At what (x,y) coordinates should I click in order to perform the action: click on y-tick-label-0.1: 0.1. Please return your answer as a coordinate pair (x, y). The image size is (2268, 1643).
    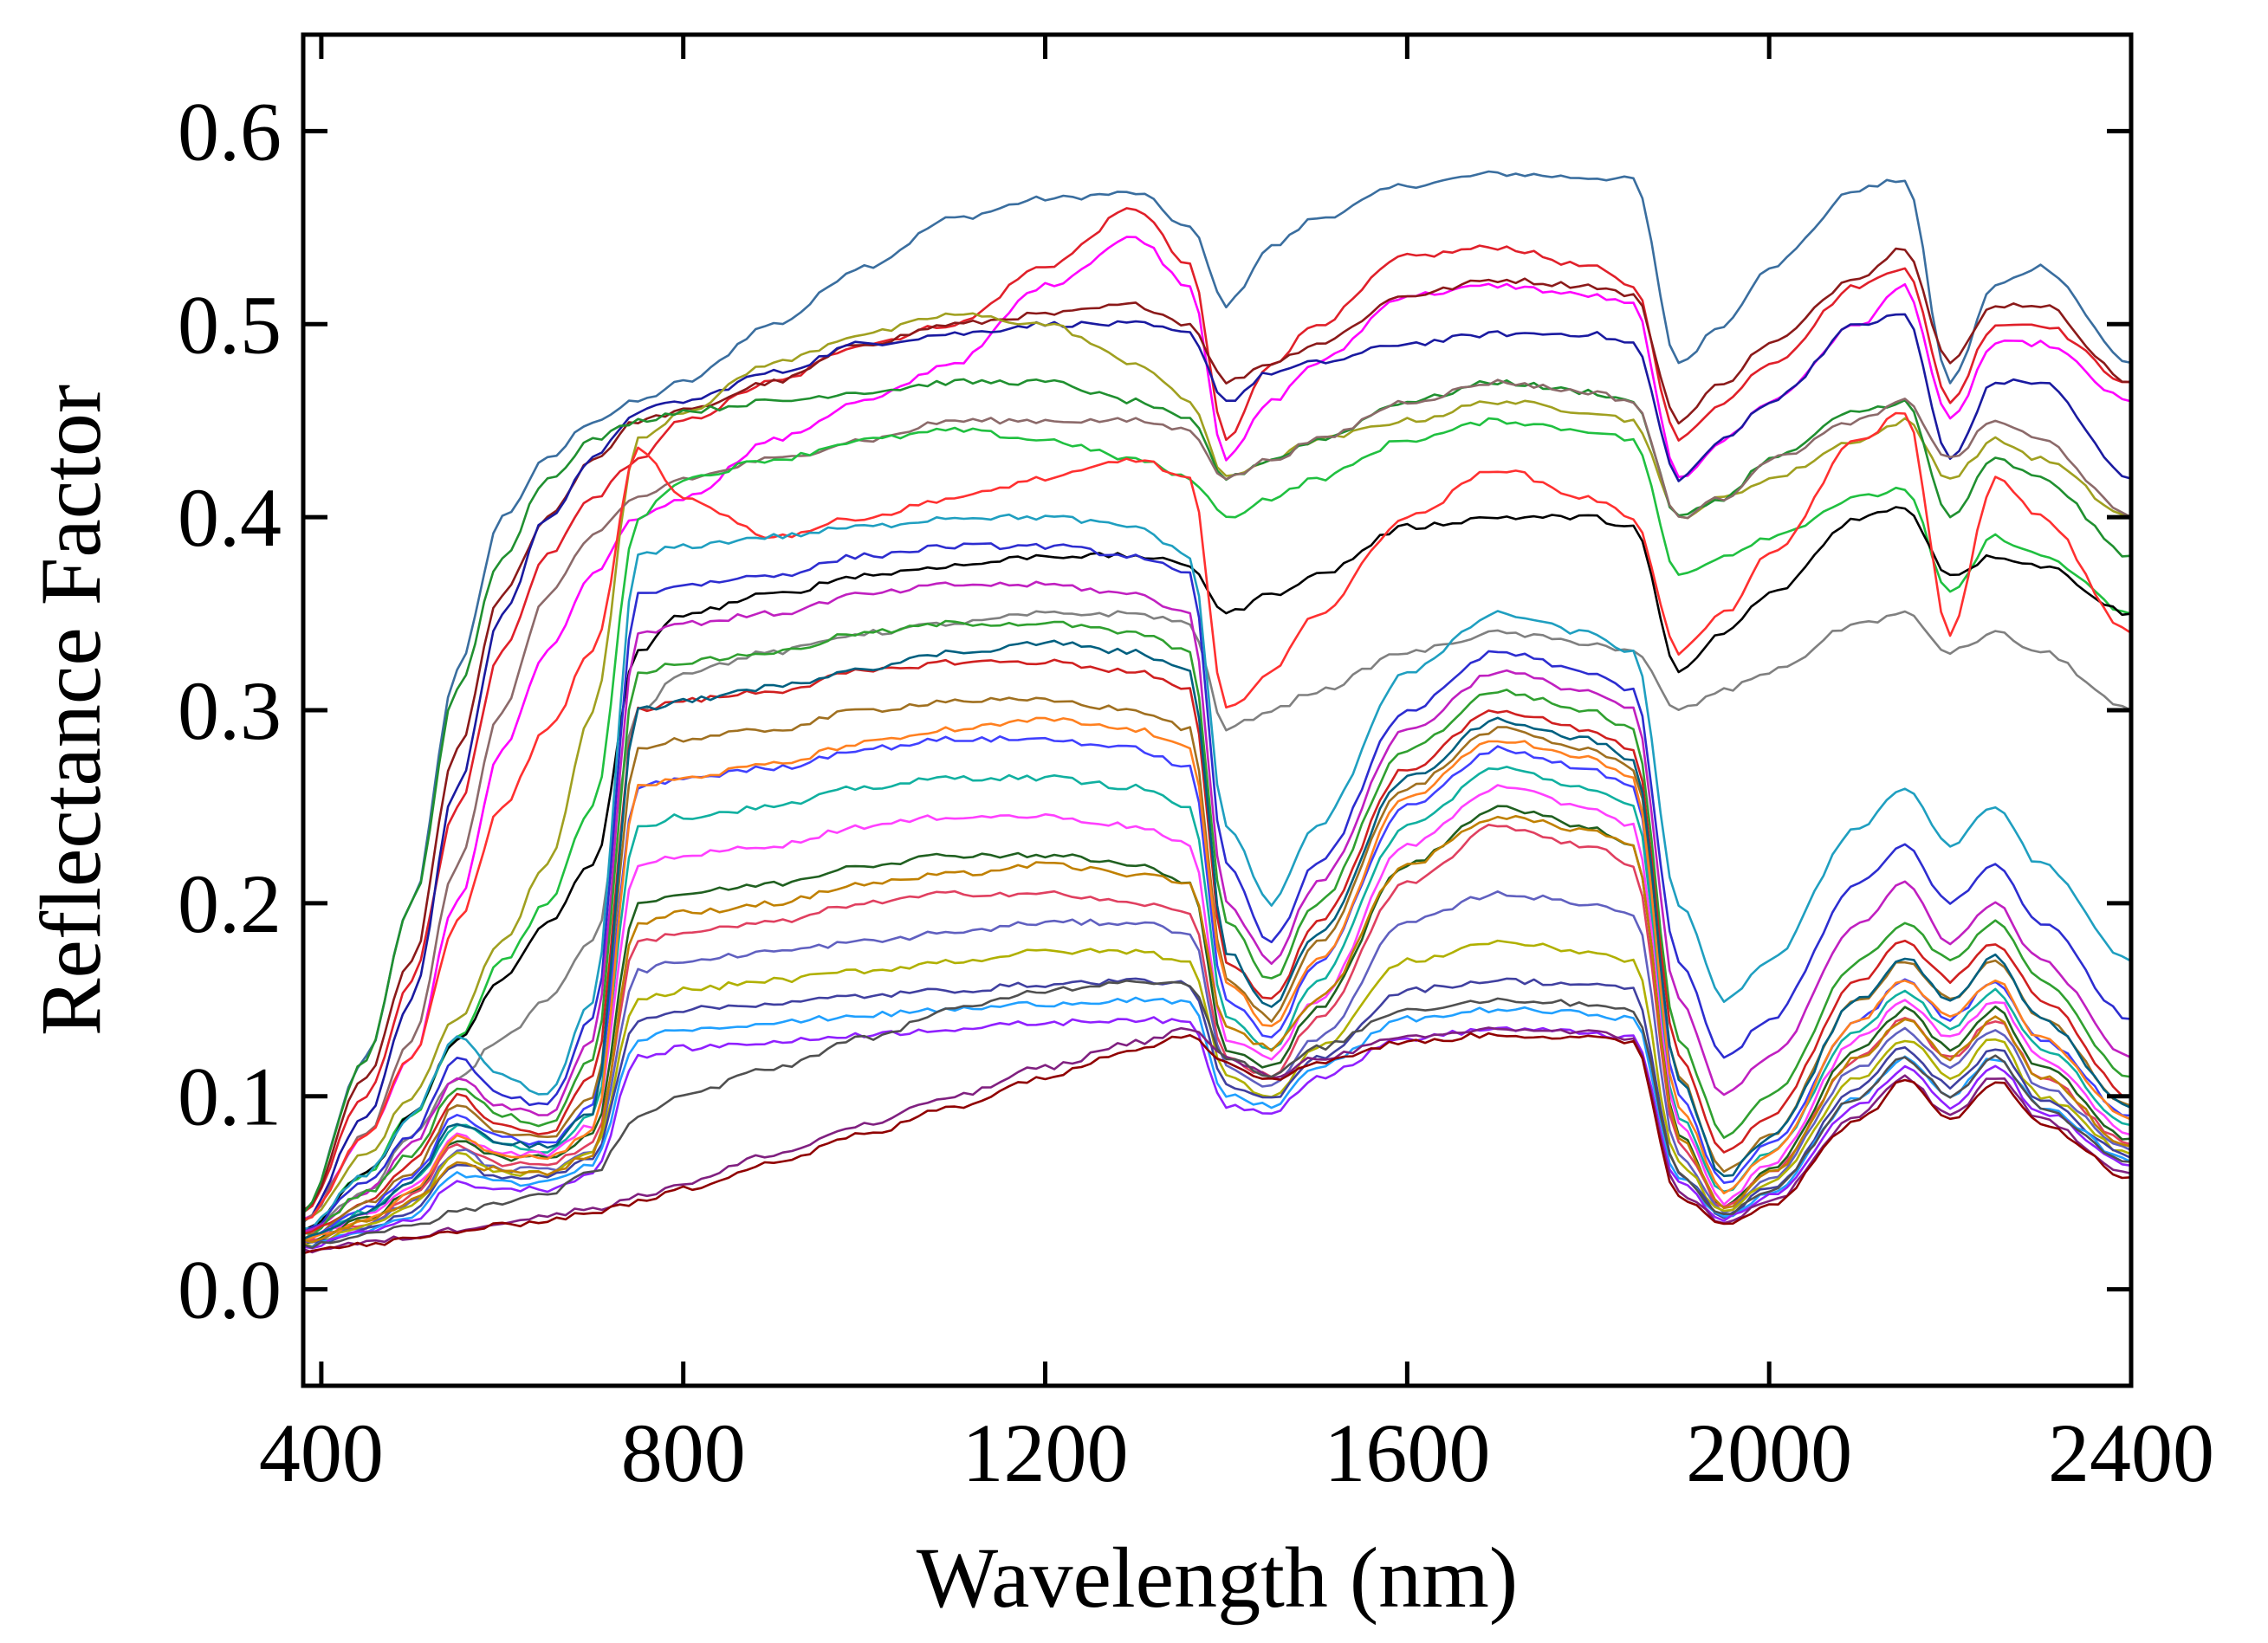
    Looking at the image, I should click on (230, 1097).